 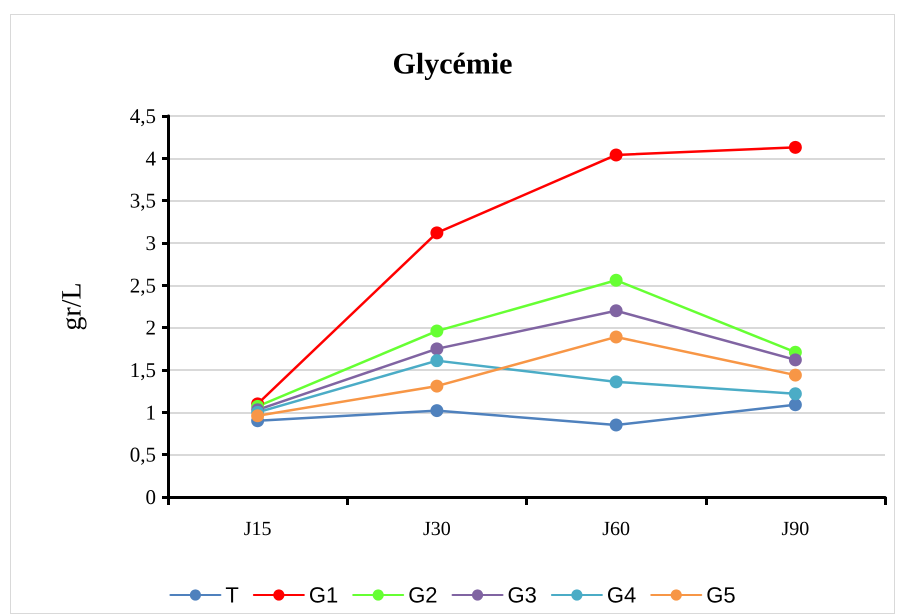 I want to click on y-tick-label: 4,5, so click(x=143, y=116).